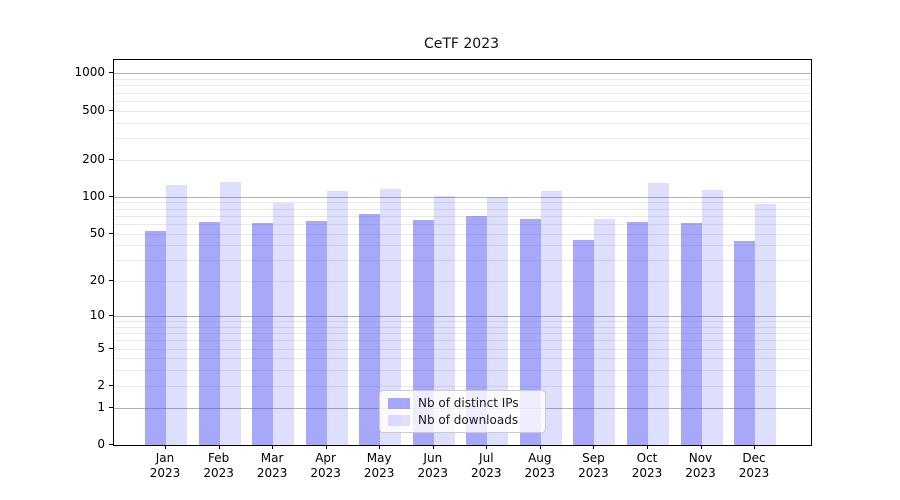  Describe the element at coordinates (658, 314) in the screenshot. I see `bar-downloads-oct` at that location.